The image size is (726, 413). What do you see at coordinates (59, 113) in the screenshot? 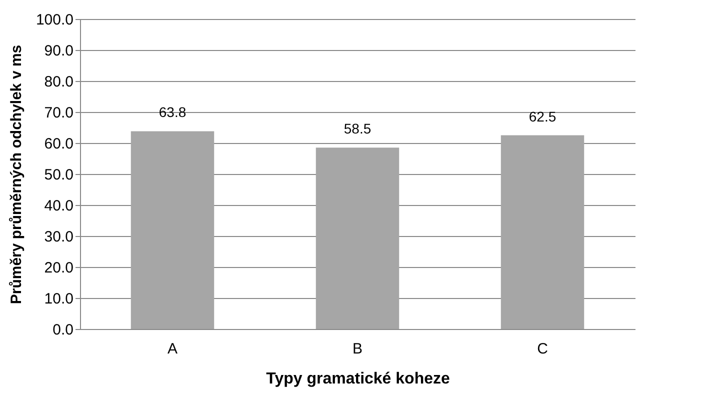
I see `y-tick-label: 70.0` at bounding box center [59, 113].